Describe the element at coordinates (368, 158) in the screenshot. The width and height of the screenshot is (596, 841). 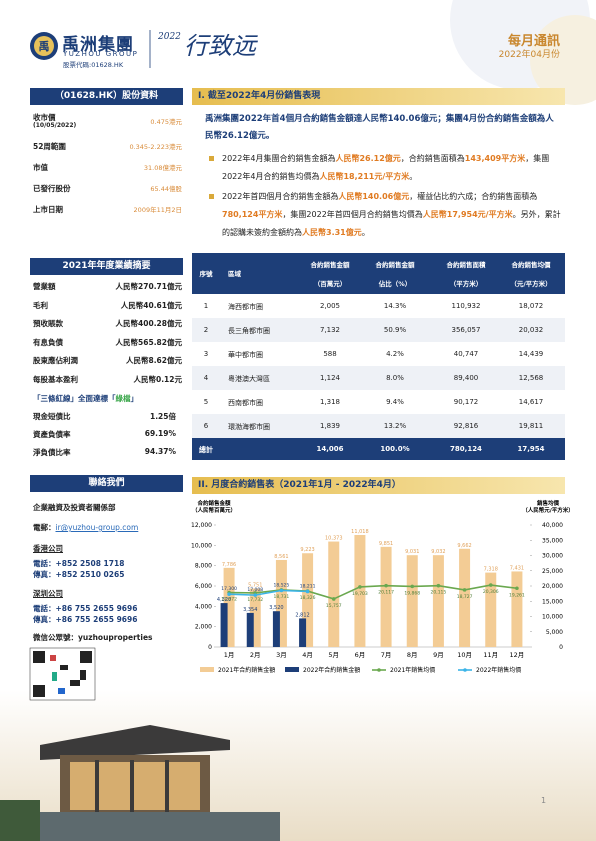
I see `highlight: 人民幣26.12億元` at that location.